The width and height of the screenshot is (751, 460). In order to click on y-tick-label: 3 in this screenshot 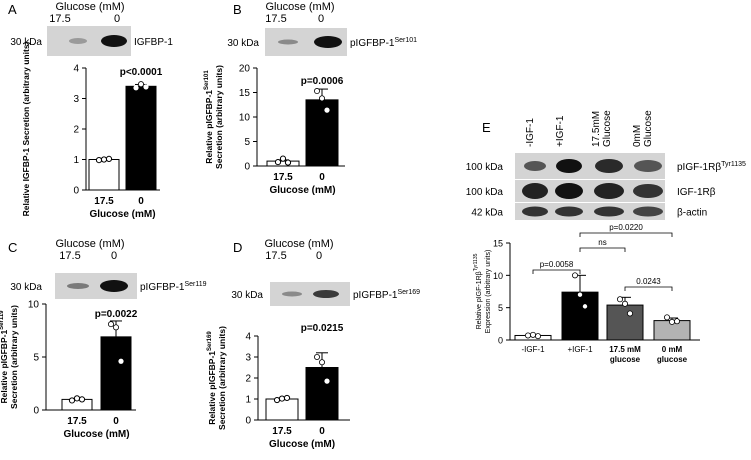, I will do `click(76, 99)`.